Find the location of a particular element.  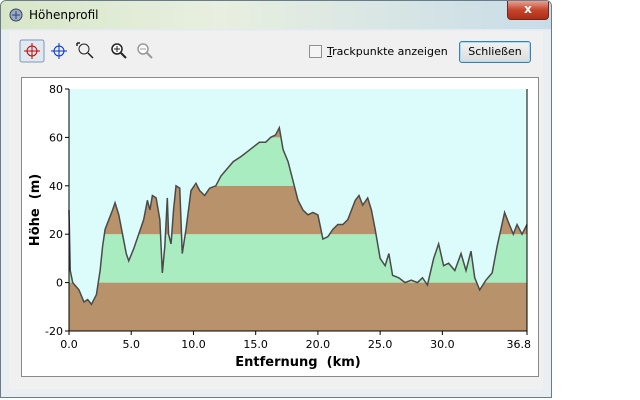

y-tick-label: 0 is located at coordinates (59, 283).